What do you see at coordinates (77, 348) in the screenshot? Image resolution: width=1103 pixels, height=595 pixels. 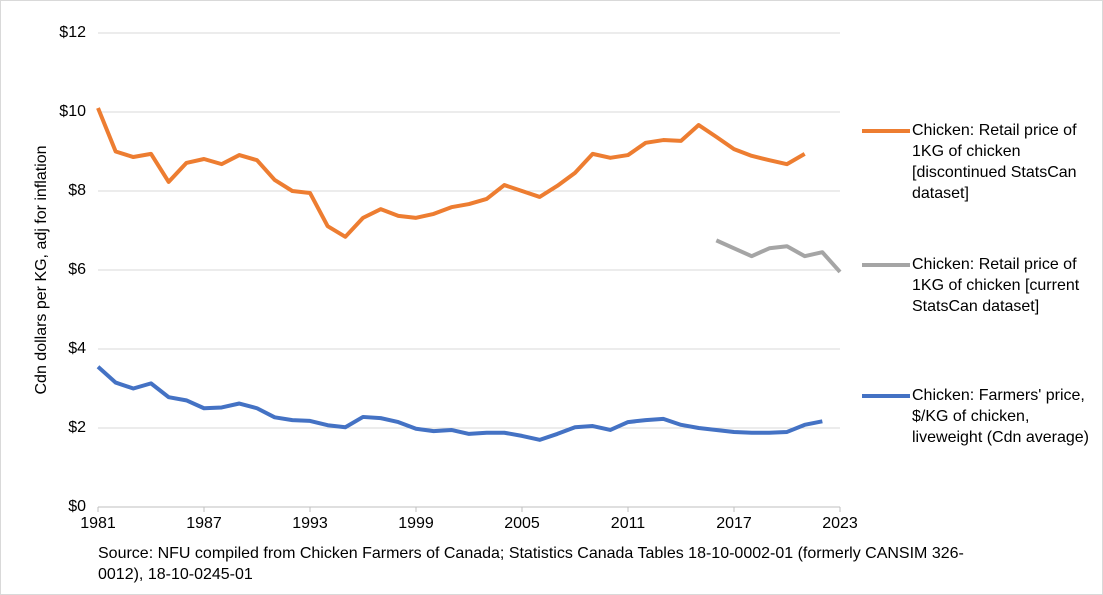 I see `y-tick-label: $4` at bounding box center [77, 348].